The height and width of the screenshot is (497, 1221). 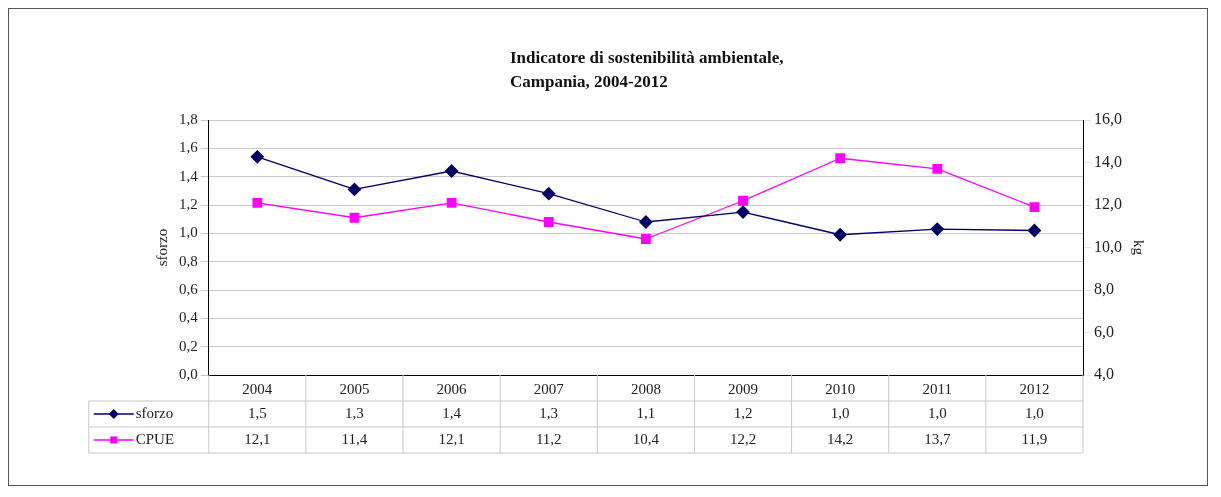 What do you see at coordinates (1034, 438) in the screenshot?
I see `data-label: 11,9` at bounding box center [1034, 438].